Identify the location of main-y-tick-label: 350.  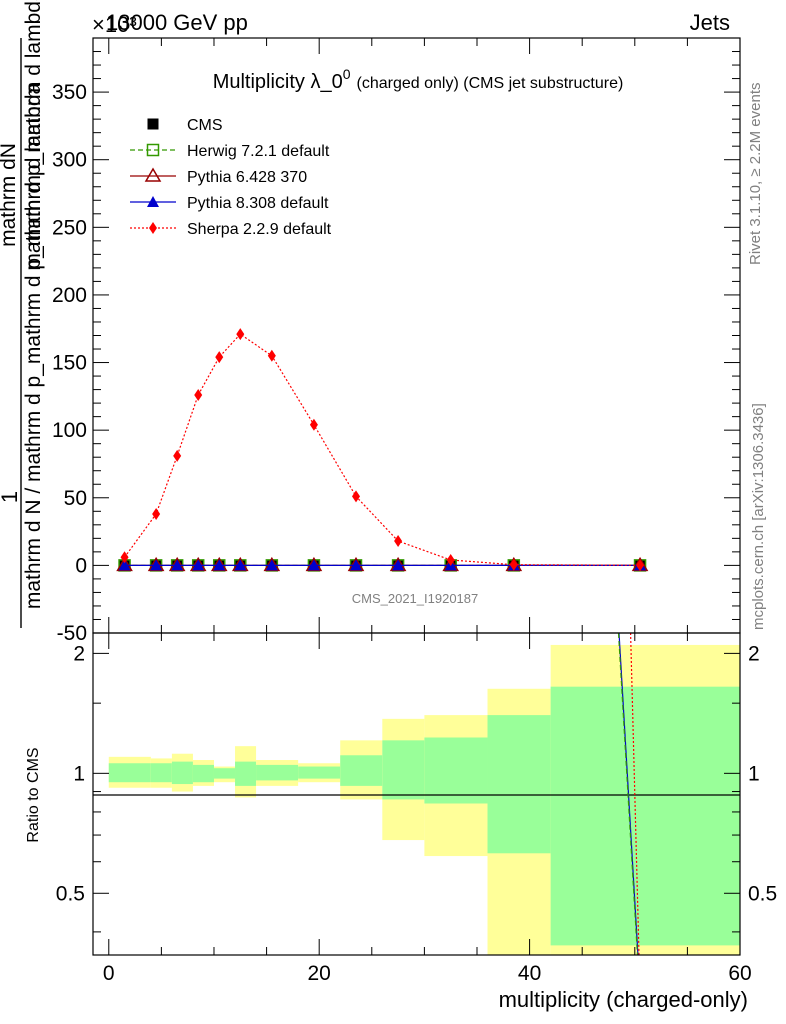
(69, 92).